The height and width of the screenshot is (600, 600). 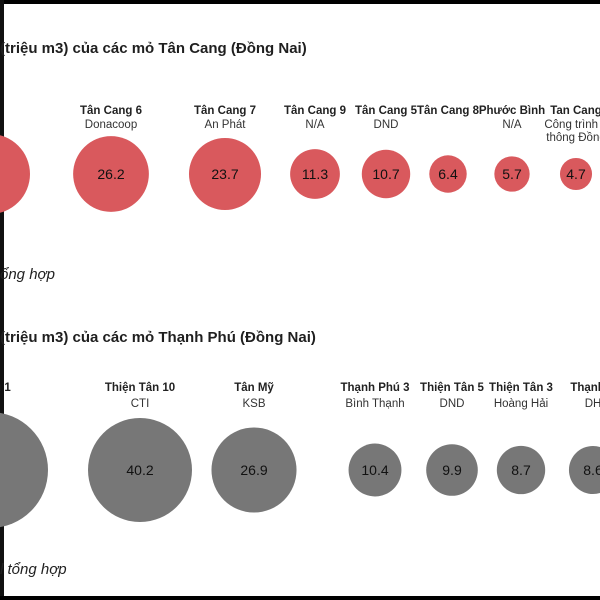 What do you see at coordinates (521, 404) in the screenshot?
I see `mine-owner-label: Hoàng Hải` at bounding box center [521, 404].